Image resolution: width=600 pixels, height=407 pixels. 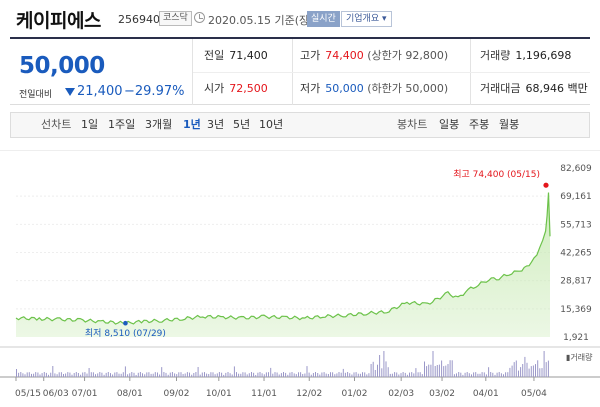 I want to click on x-tick-label: 04/01, so click(x=486, y=394).